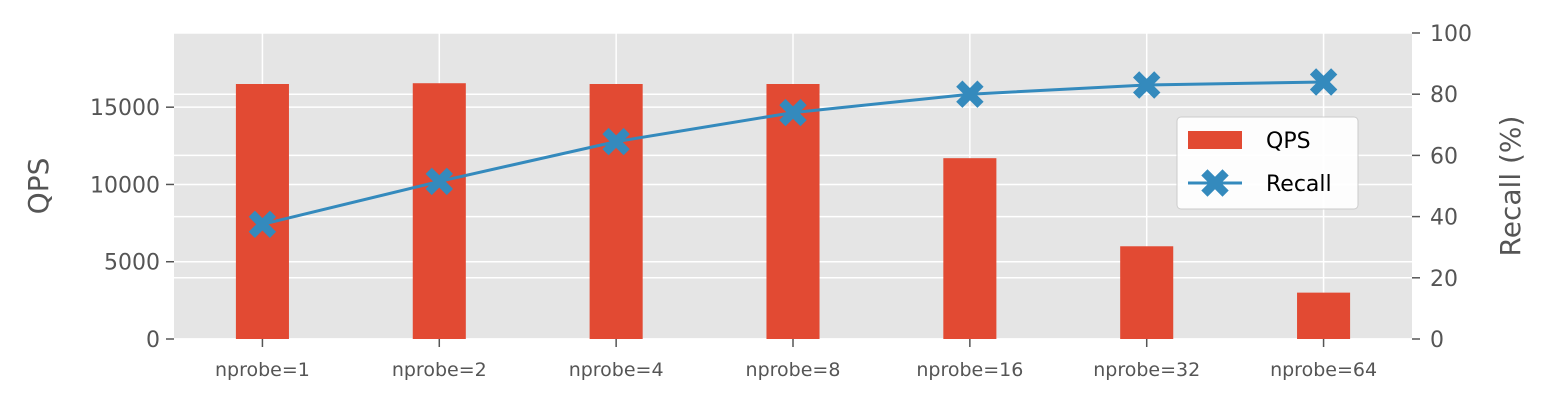 The image size is (1548, 402). Describe the element at coordinates (132, 263) in the screenshot. I see `tick-label-y-left: 5000` at that location.